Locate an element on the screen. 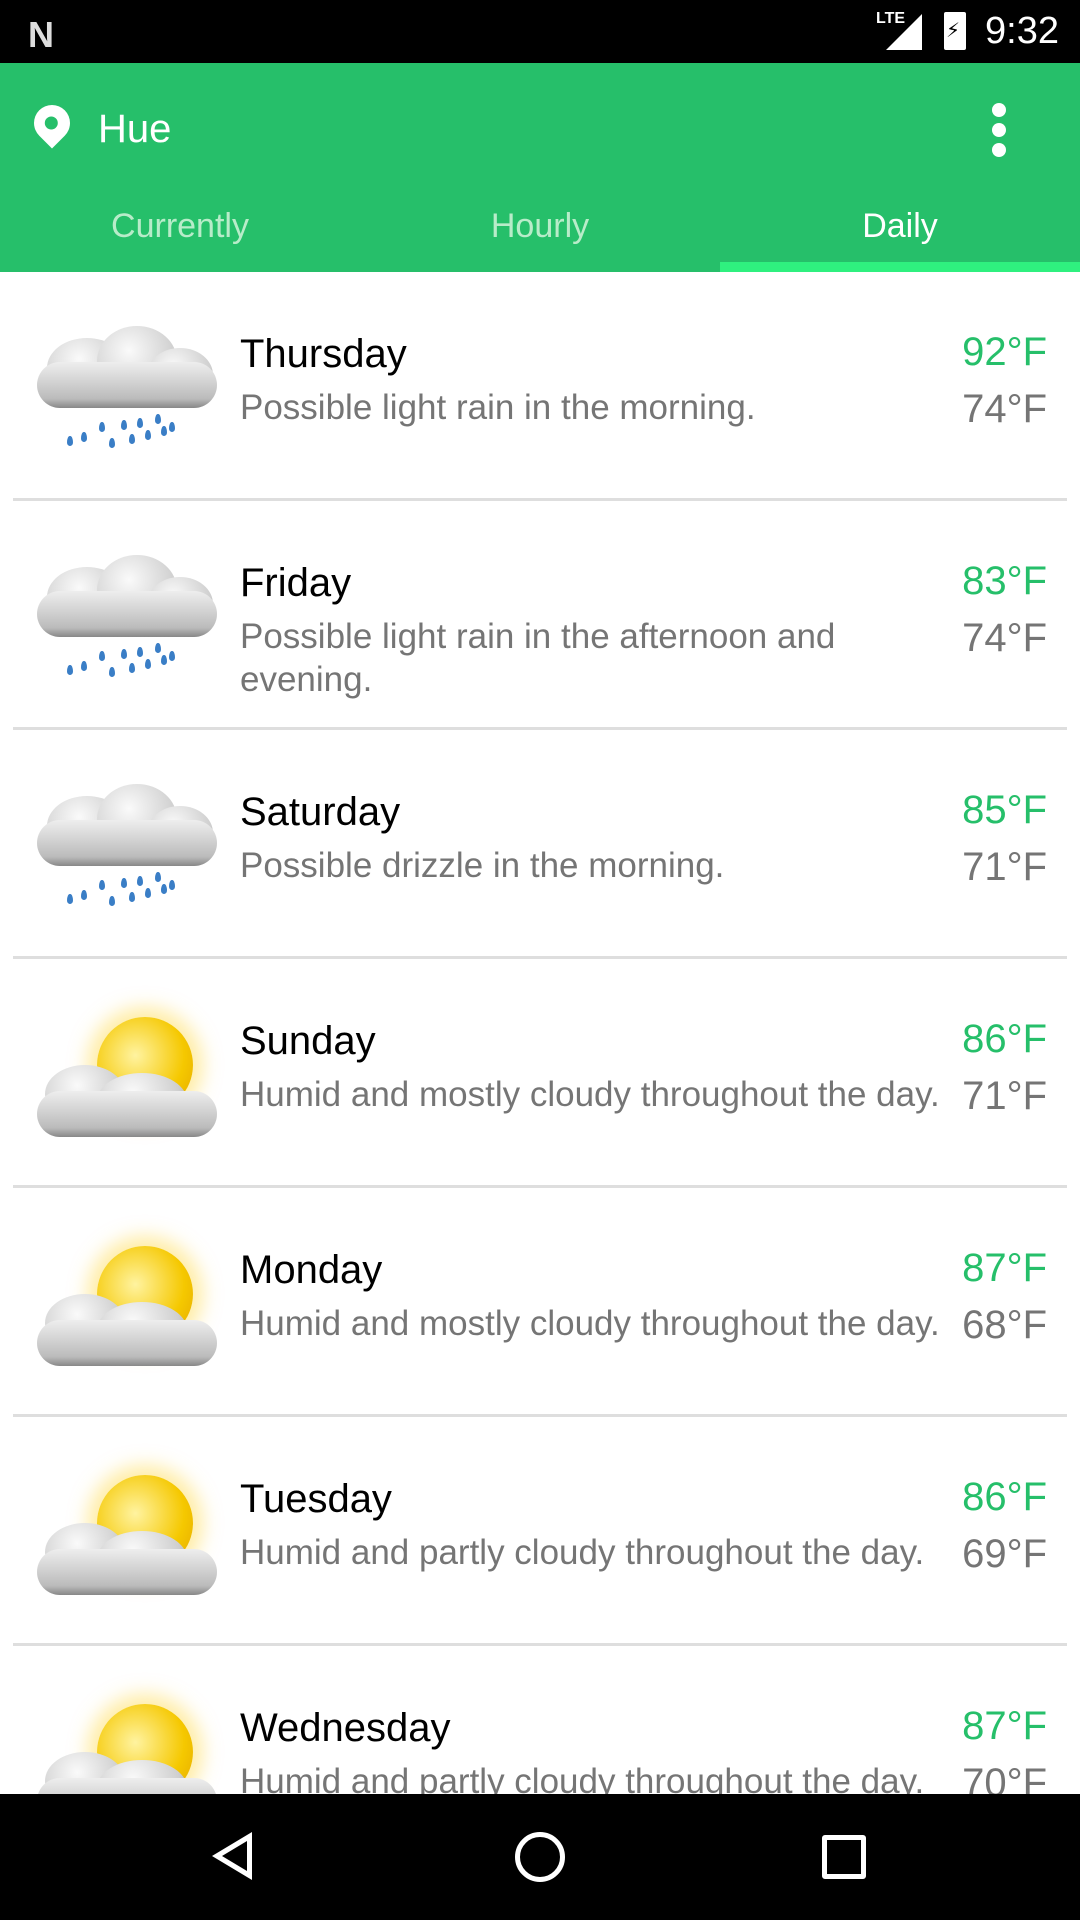 This screenshot has height=1920, width=1080. tab-bar: Currently Hourly Daily is located at coordinates (540, 227).